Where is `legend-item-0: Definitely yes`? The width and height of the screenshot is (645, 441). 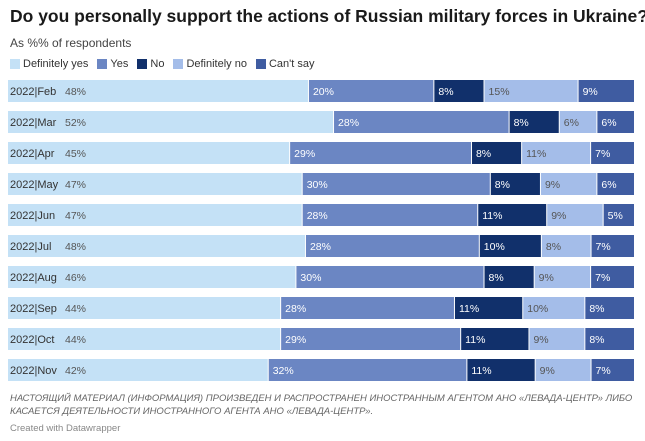 legend-item-0: Definitely yes is located at coordinates (49, 64).